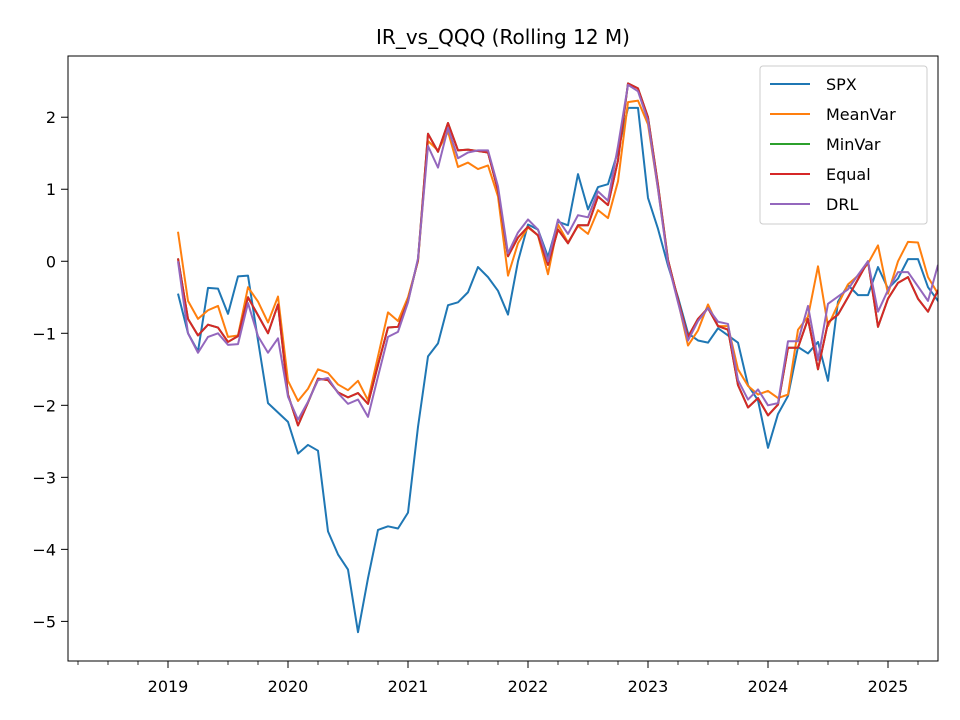 Image resolution: width=960 pixels, height=720 pixels. Describe the element at coordinates (51, 189) in the screenshot. I see `y-tick-label: 1` at that location.